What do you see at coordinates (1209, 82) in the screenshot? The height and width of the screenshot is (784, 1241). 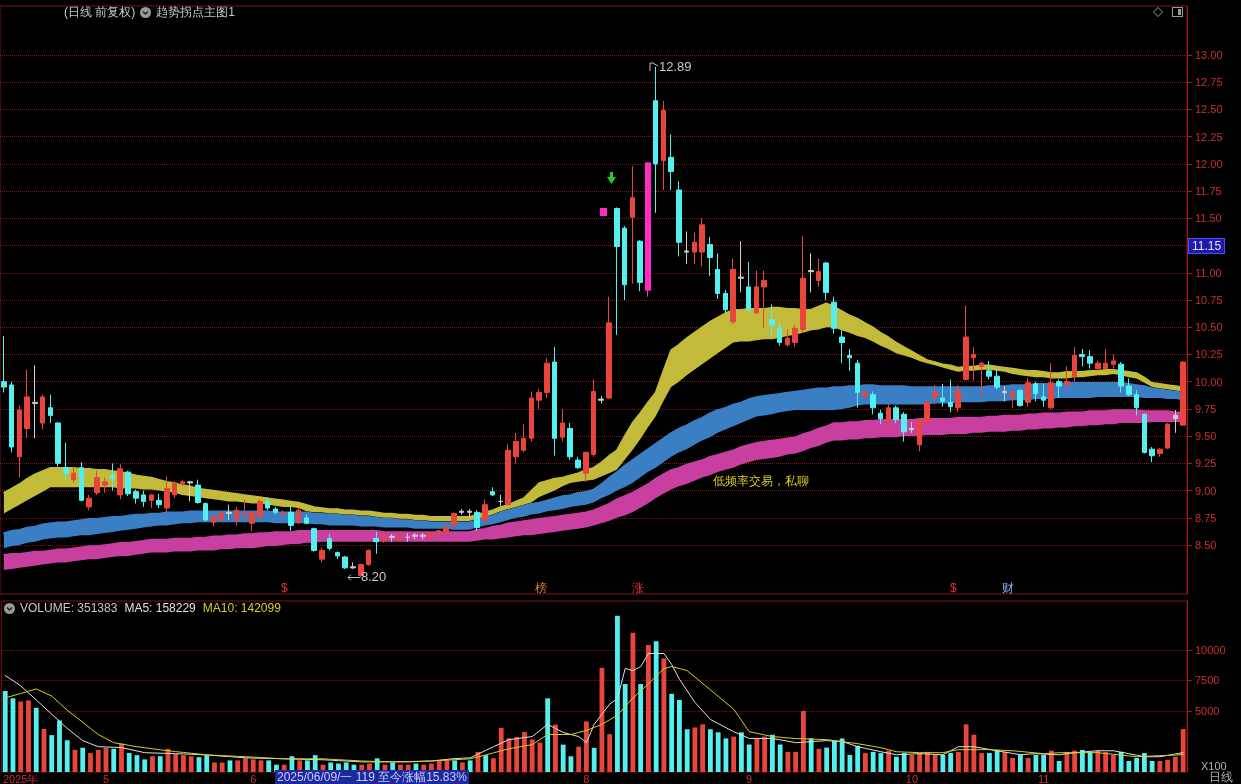 I see `y-tick-label: 12.75` at bounding box center [1209, 82].